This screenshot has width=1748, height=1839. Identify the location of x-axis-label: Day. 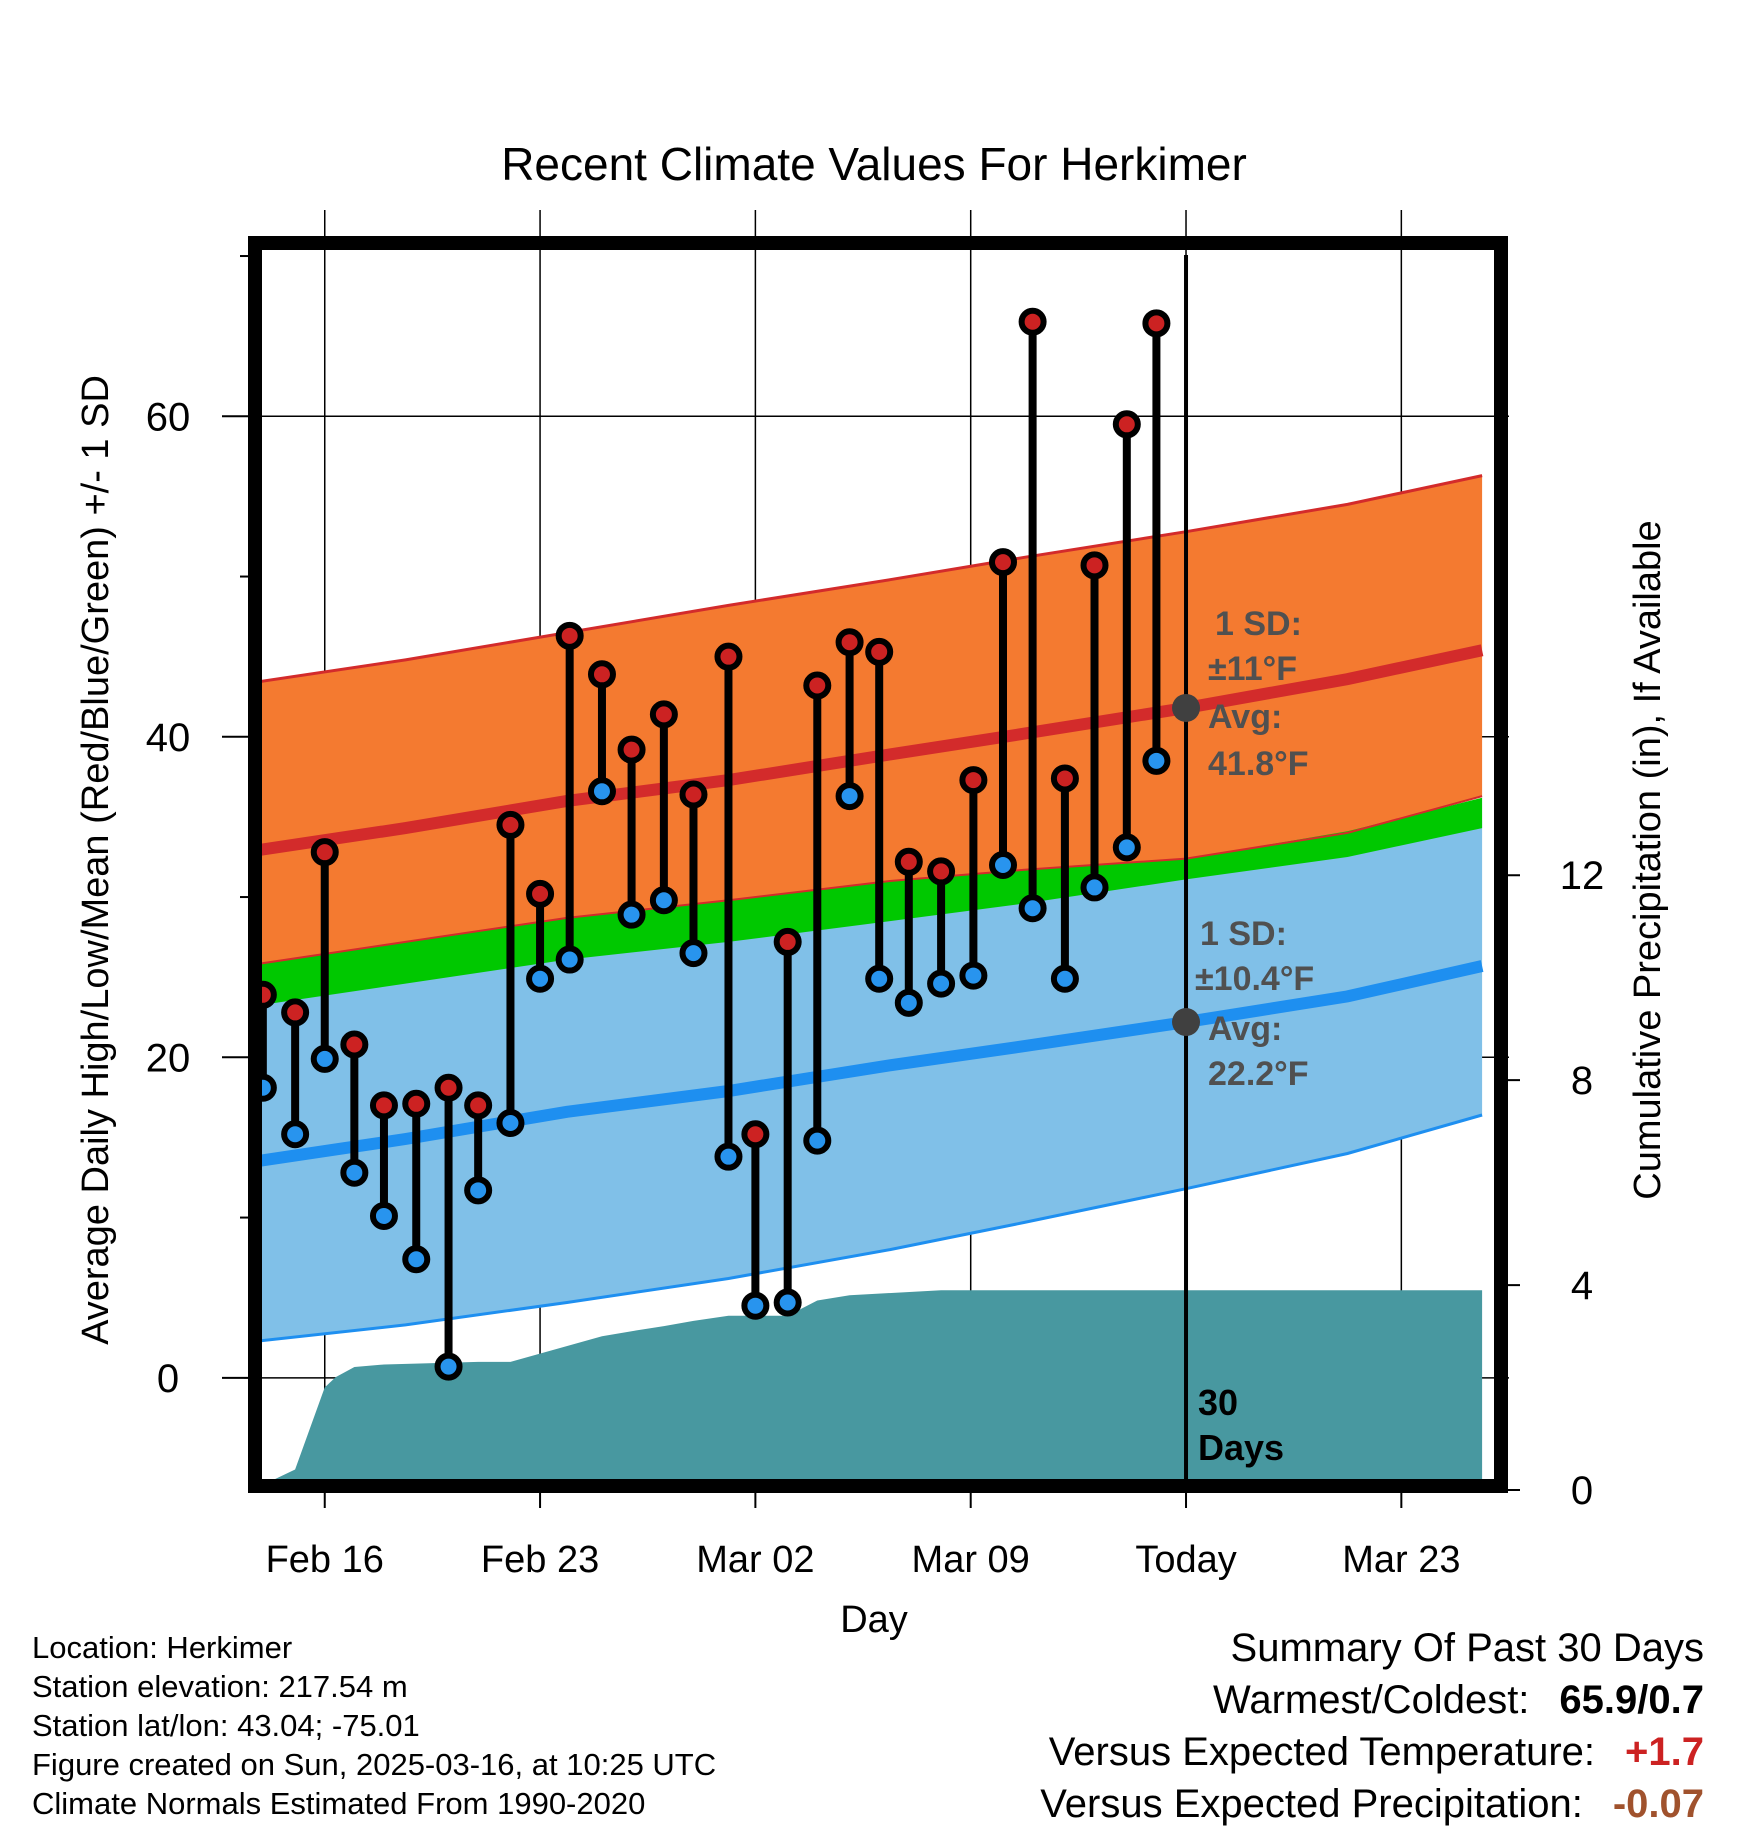
(874, 1620).